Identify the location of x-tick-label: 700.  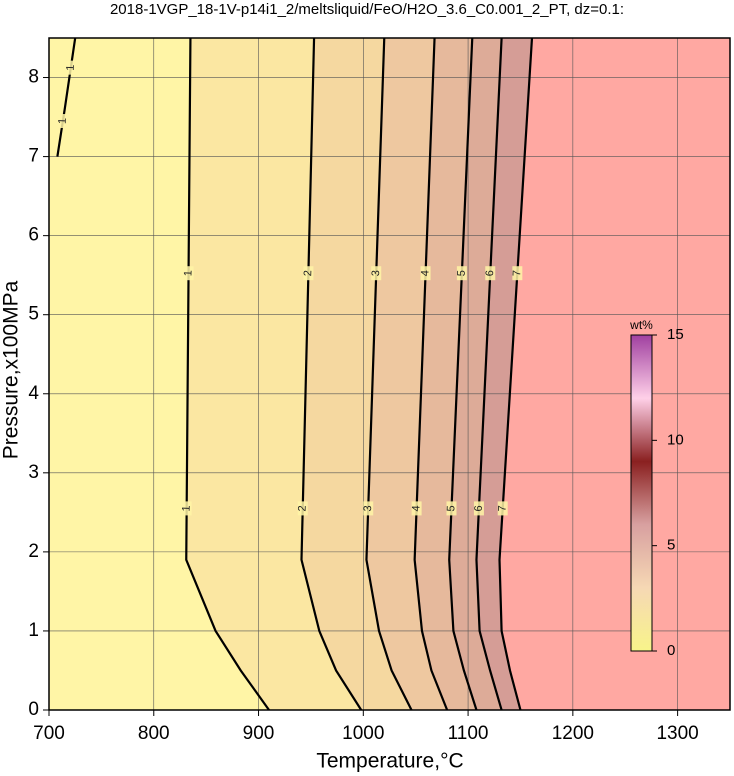
(49, 733).